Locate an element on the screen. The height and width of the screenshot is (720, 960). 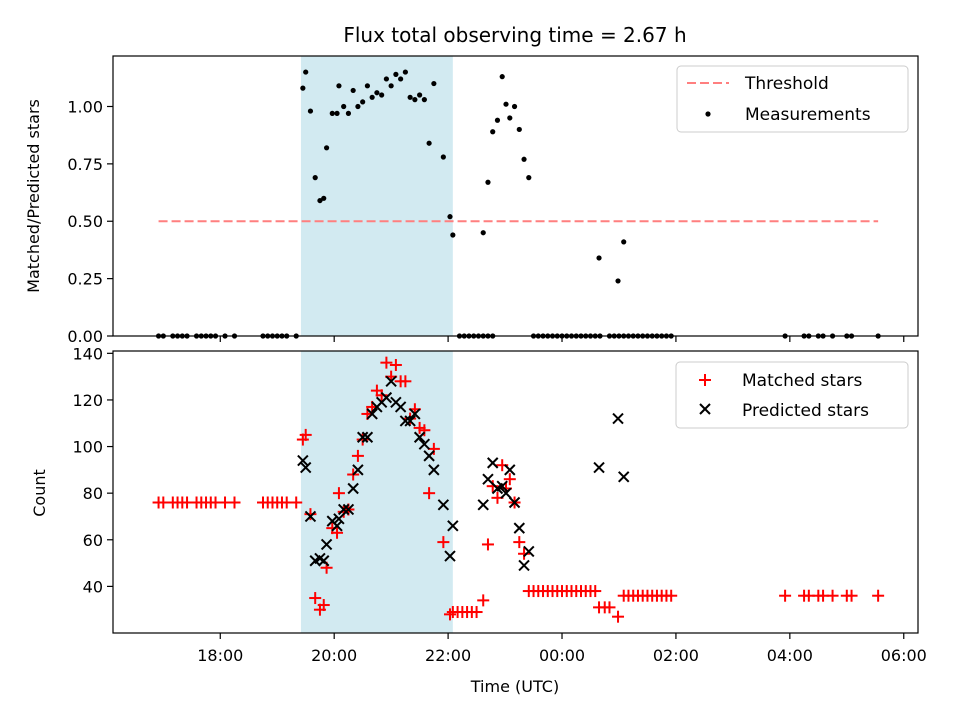
y-tick-label: 140 is located at coordinates (87, 353).